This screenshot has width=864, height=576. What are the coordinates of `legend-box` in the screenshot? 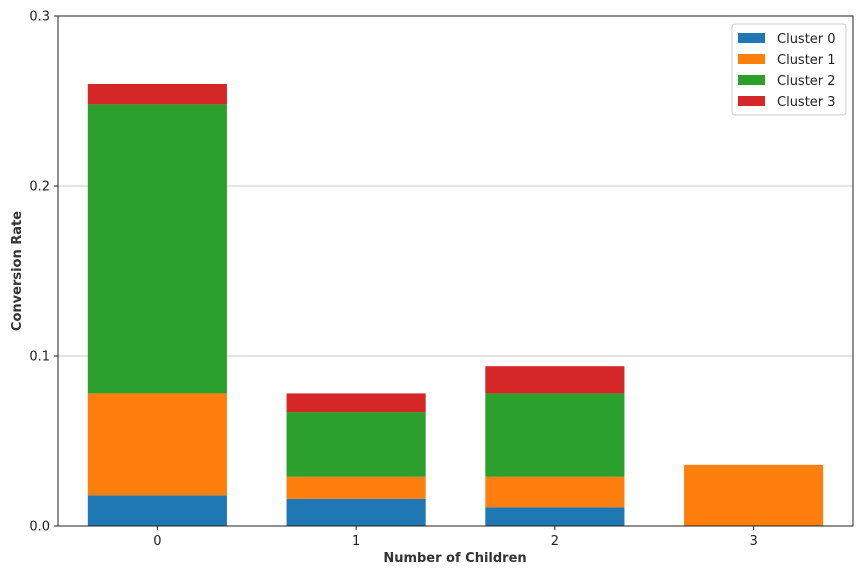 It's located at (789, 69).